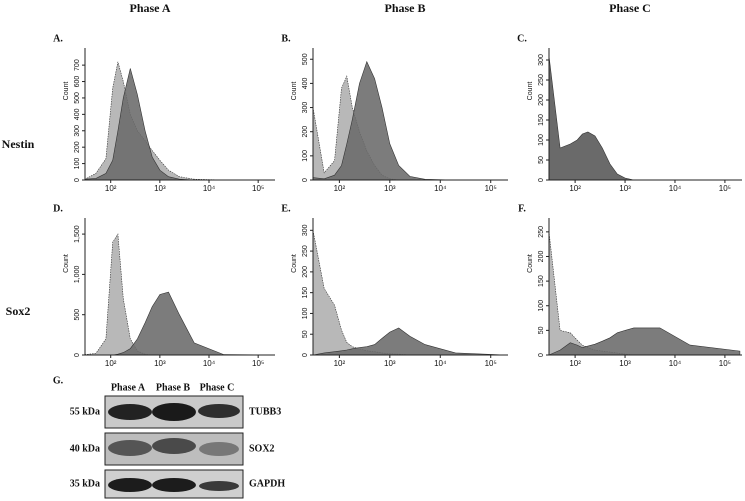  I want to click on panel-letter: G., so click(58, 380).